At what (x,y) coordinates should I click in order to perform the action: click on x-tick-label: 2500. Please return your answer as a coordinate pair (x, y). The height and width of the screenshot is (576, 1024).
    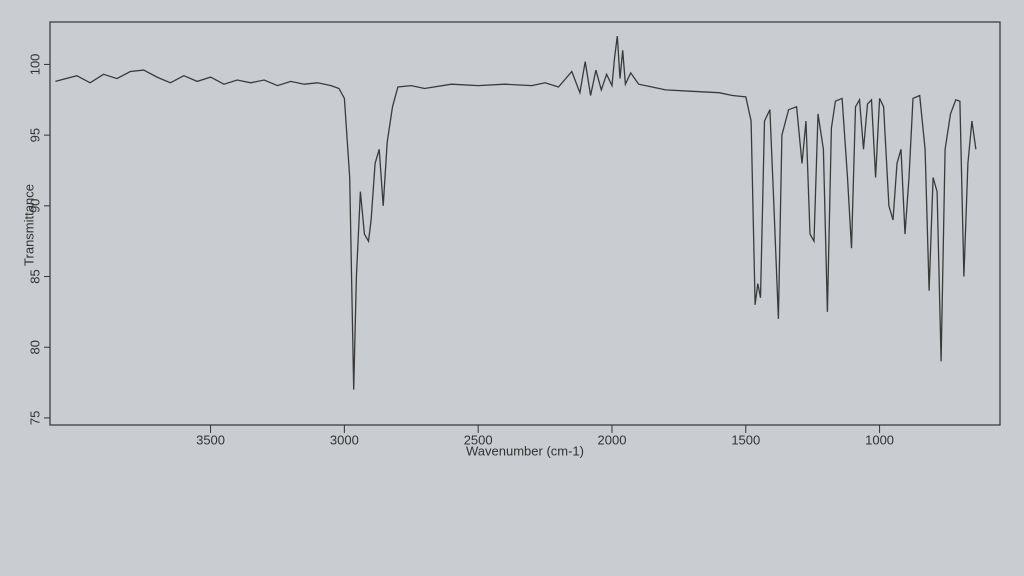
    Looking at the image, I should click on (478, 439).